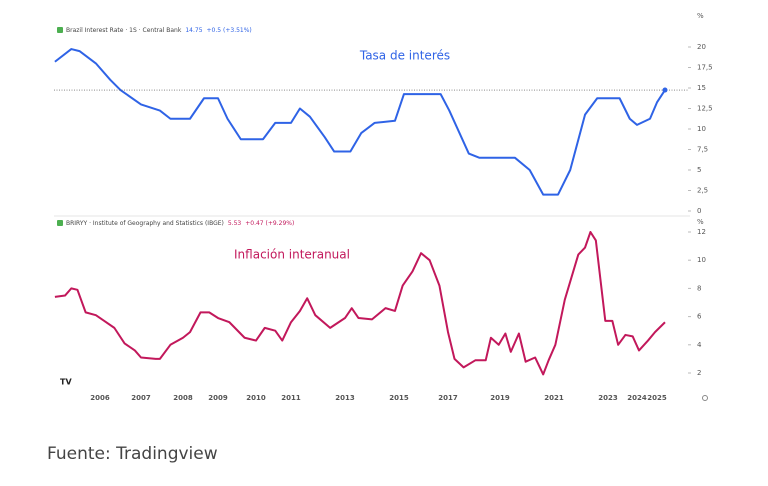  Describe the element at coordinates (705, 398) in the screenshot. I see `settings-icon` at that location.